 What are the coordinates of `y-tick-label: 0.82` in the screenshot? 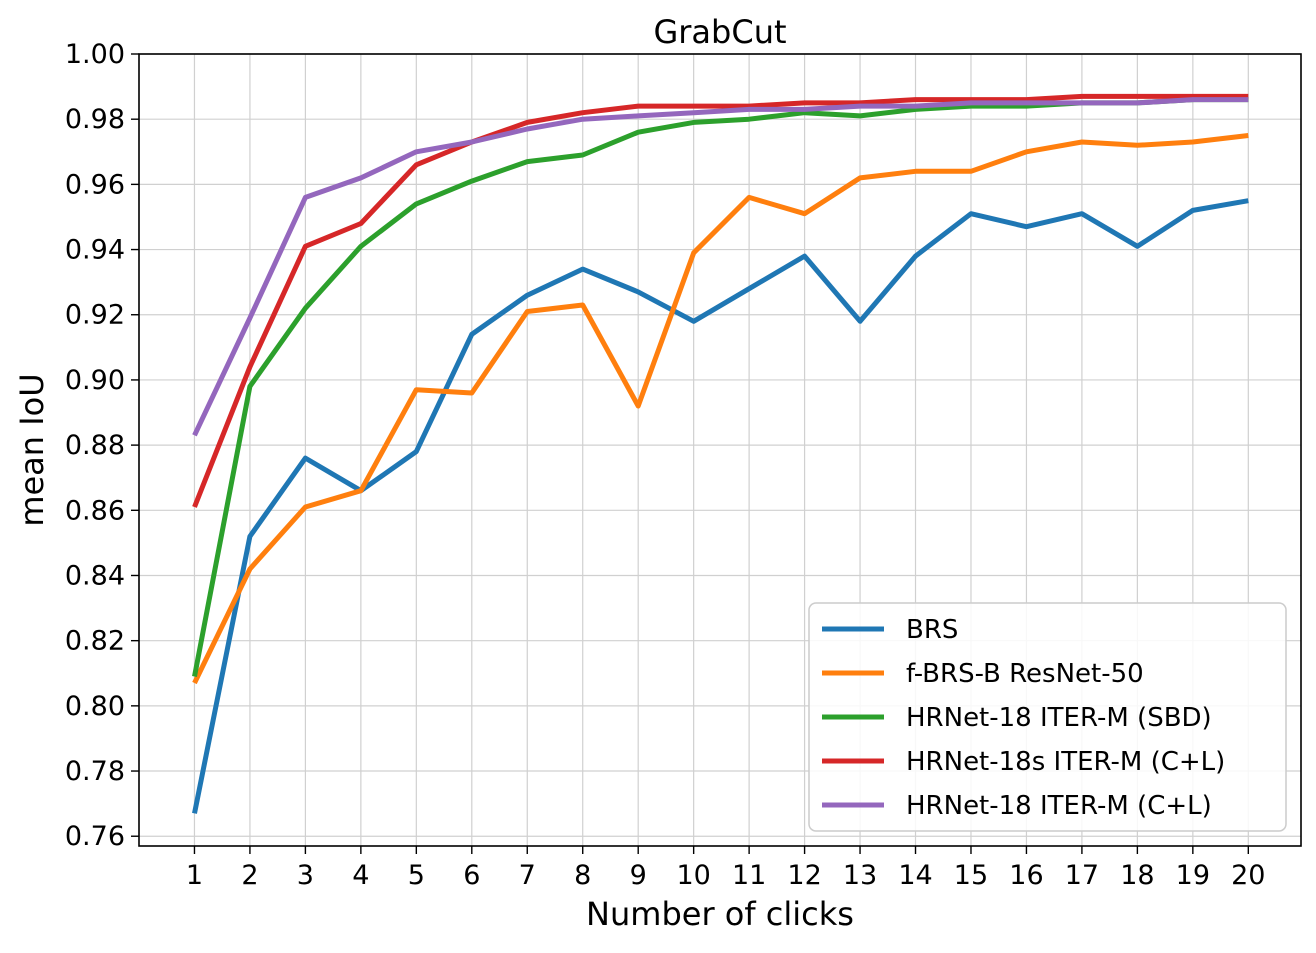 It's located at (95, 641).